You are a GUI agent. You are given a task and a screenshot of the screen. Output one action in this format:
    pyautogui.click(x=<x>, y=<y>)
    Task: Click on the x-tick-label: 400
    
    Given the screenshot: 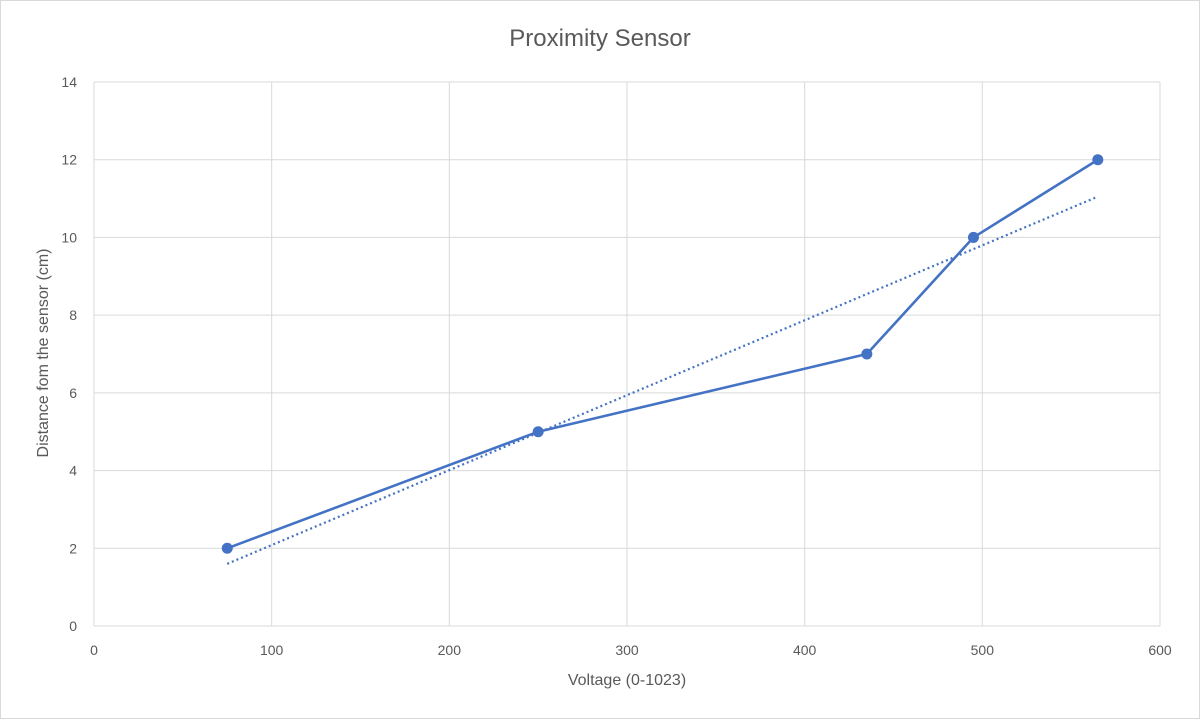 What is the action you would take?
    pyautogui.click(x=805, y=650)
    